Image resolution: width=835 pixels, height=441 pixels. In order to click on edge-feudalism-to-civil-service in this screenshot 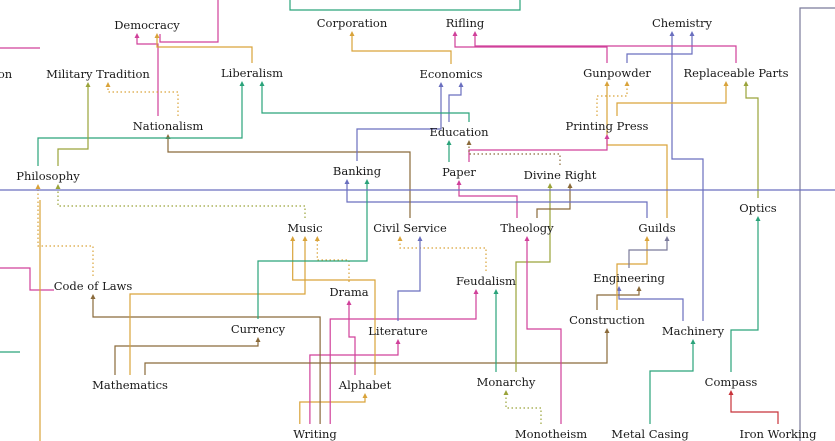, I will do `click(443, 255)`.